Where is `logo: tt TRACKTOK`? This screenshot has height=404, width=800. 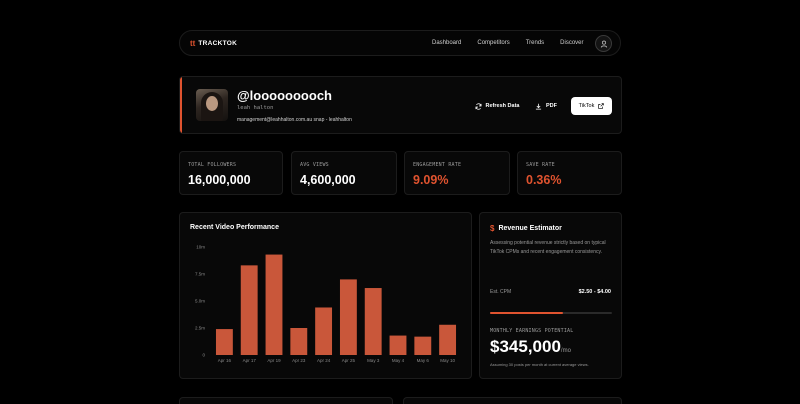
logo: tt TRACKTOK is located at coordinates (213, 43).